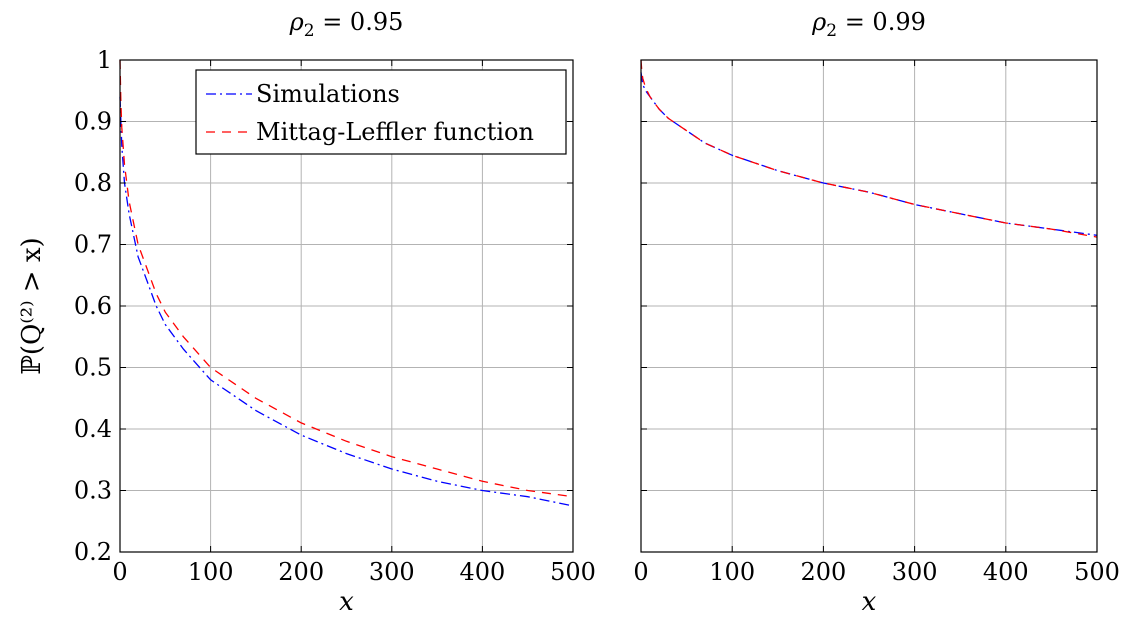 This screenshot has width=1125, height=620. I want to click on y-tick-label: 0.6, so click(93, 306).